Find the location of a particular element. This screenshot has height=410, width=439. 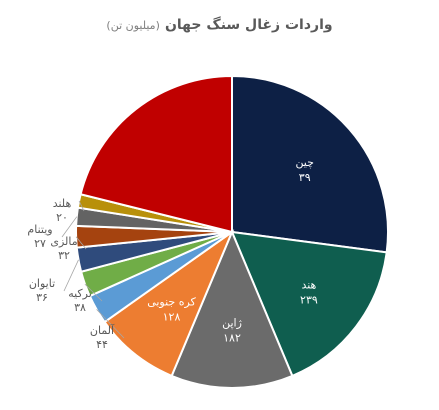

slice-name-label: آلمان is located at coordinates (102, 330).